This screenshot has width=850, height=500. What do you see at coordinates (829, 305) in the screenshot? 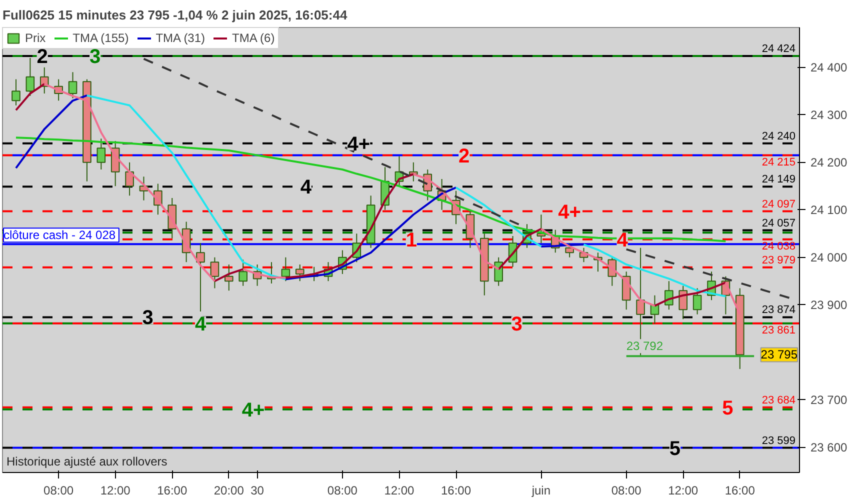
I see `y-tick-label: 23 900` at bounding box center [829, 305].